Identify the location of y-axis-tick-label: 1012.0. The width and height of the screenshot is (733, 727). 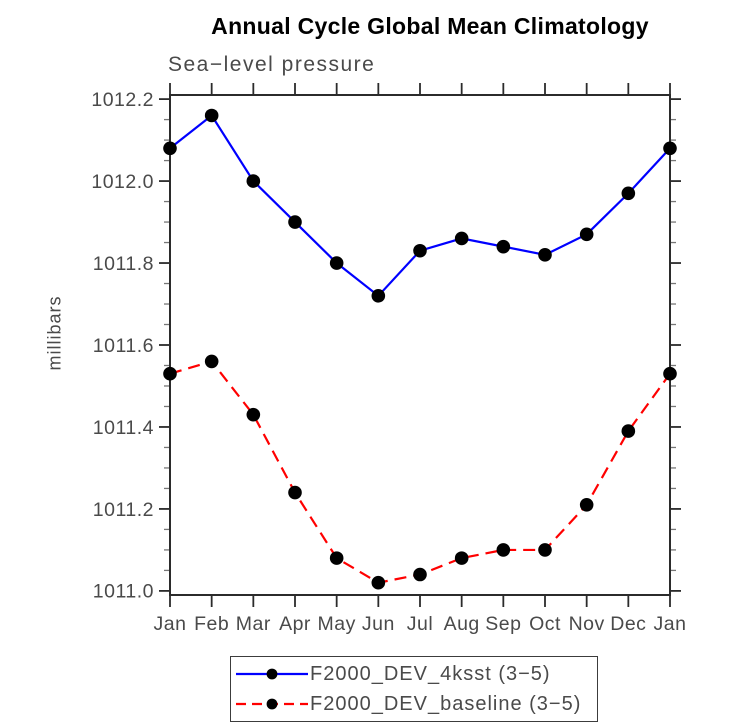
(122, 182).